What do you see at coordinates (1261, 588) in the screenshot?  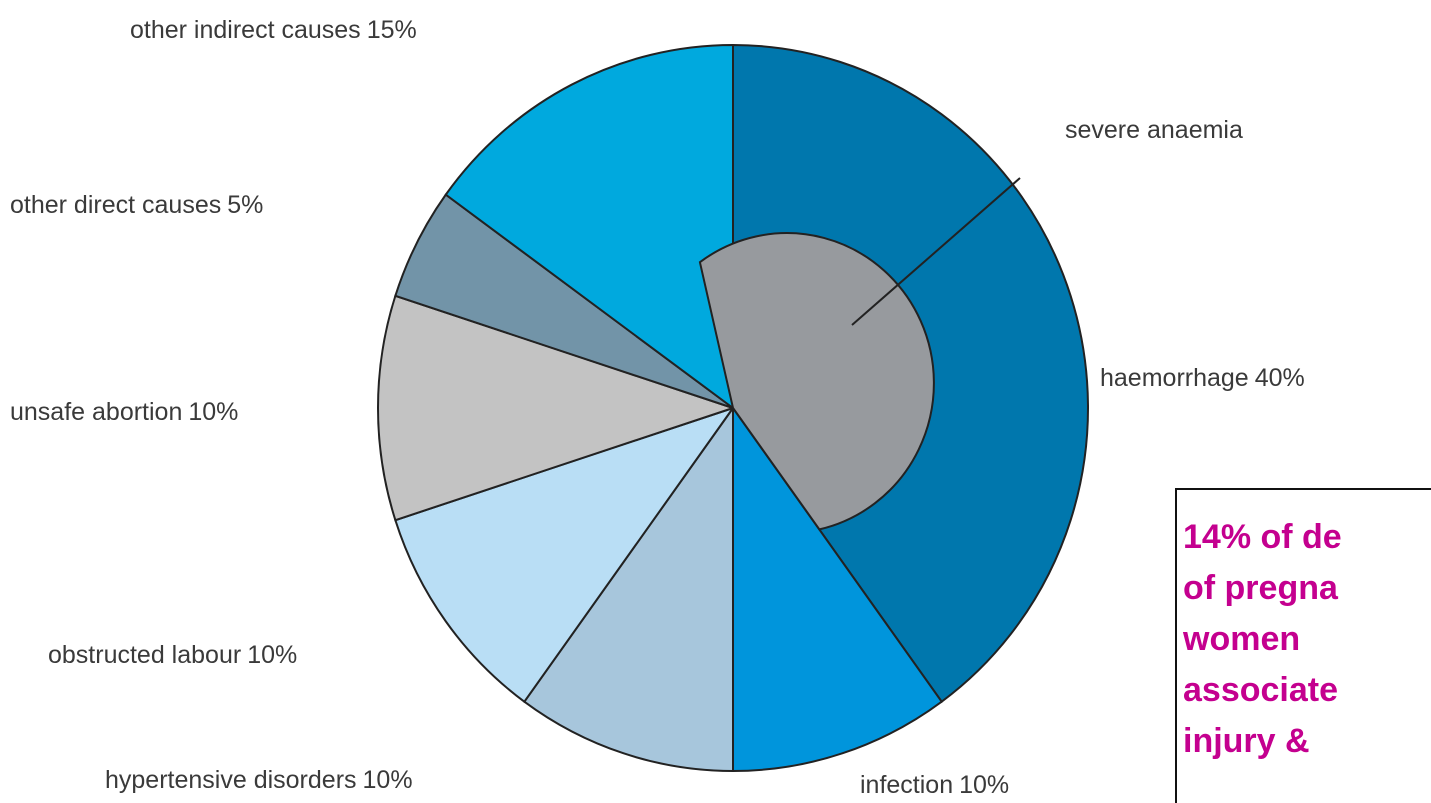 I see `note-line: of pregna` at bounding box center [1261, 588].